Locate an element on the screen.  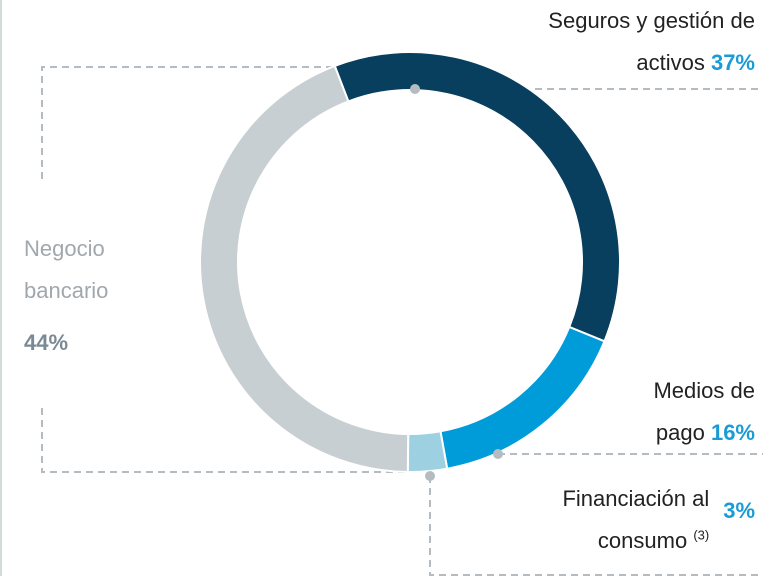
value-label: 3% is located at coordinates (739, 510).